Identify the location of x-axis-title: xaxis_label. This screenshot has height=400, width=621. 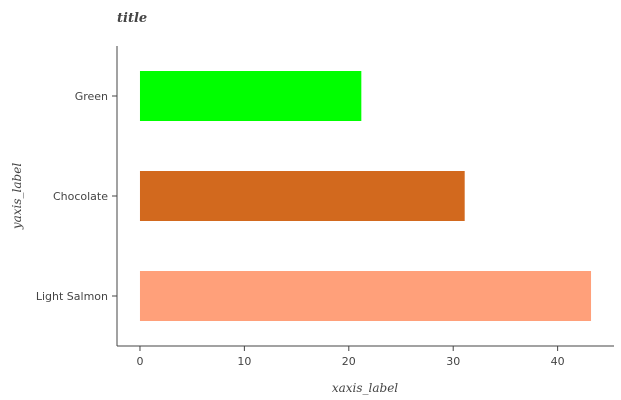
(365, 388).